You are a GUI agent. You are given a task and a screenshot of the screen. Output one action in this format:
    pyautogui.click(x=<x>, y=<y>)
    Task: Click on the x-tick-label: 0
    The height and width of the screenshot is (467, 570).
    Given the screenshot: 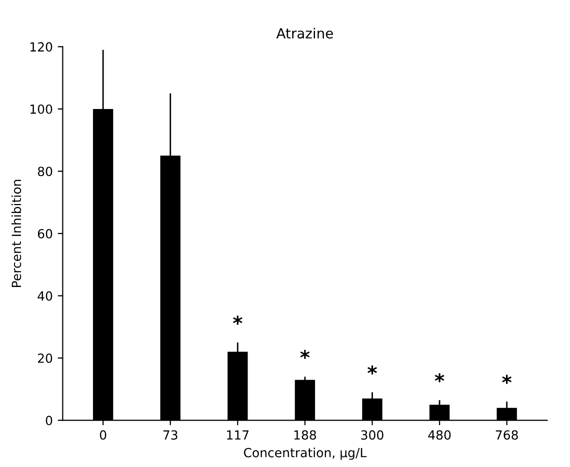 What is the action you would take?
    pyautogui.click(x=103, y=435)
    